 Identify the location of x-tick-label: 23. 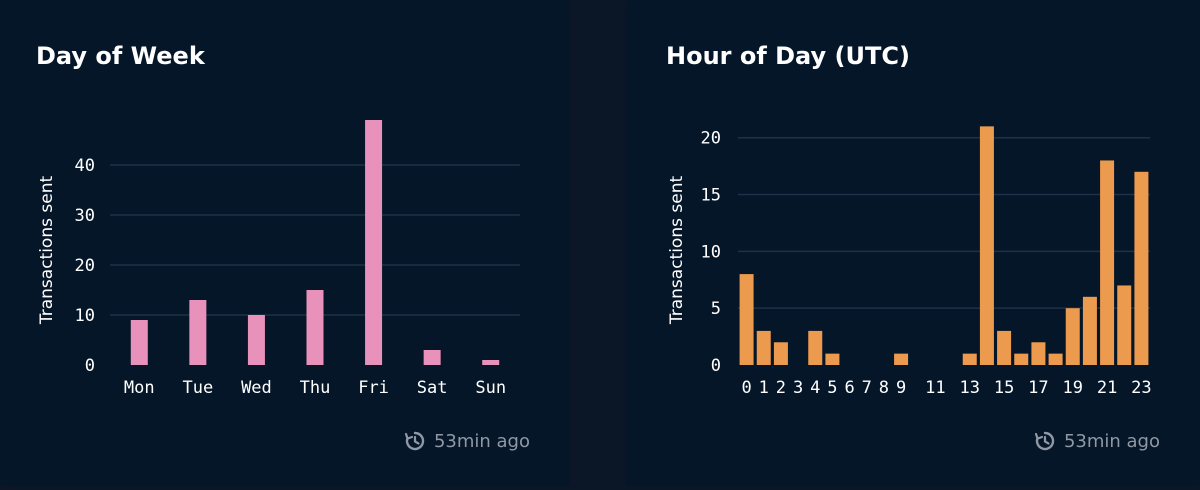
(1141, 388).